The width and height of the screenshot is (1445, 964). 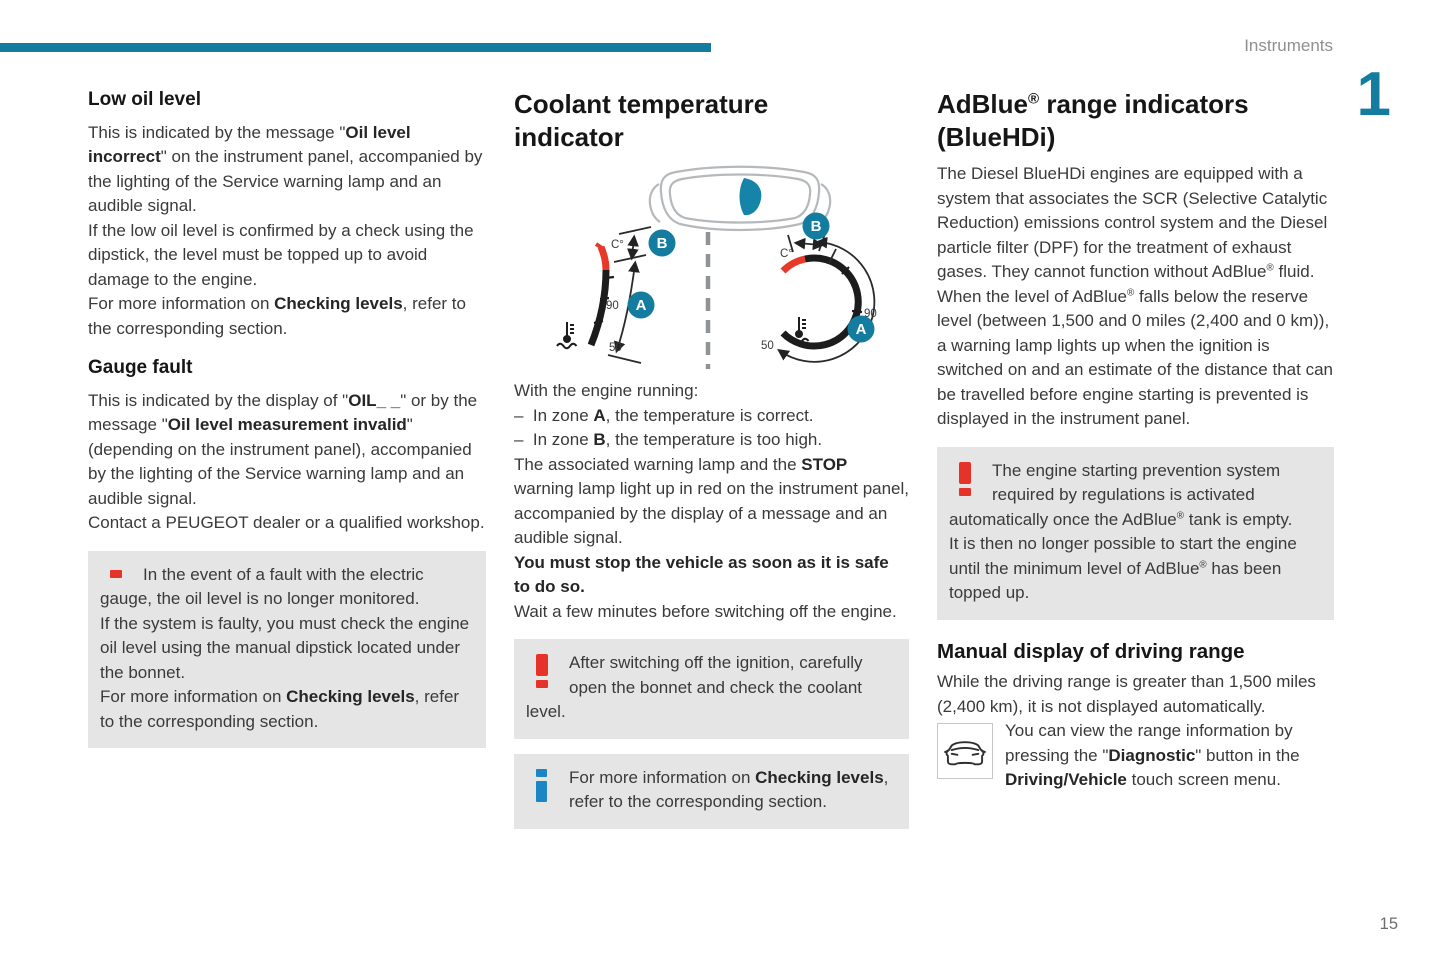 What do you see at coordinates (355, 47) in the screenshot?
I see `top-accent-bar` at bounding box center [355, 47].